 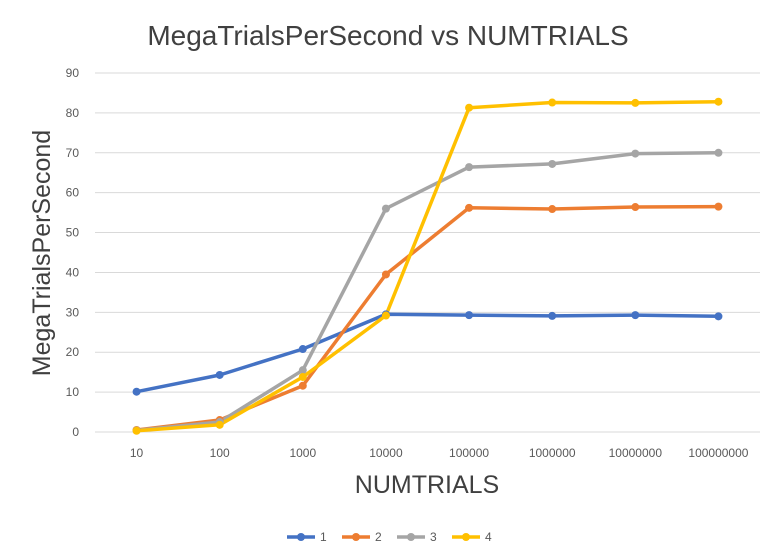 I want to click on legend-entry-1: 1, so click(x=323, y=537).